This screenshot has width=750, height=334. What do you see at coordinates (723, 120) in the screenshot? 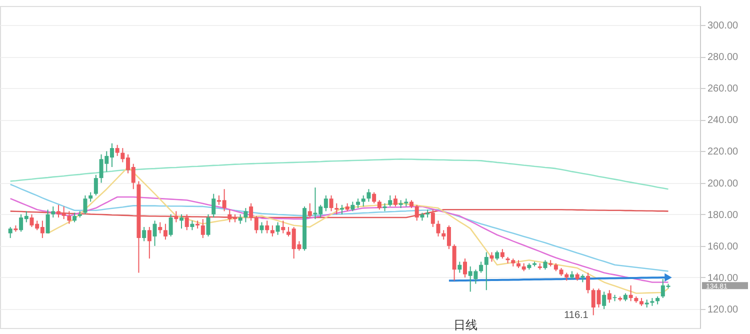
I see `y-tick-label: 240.00` at bounding box center [723, 120].